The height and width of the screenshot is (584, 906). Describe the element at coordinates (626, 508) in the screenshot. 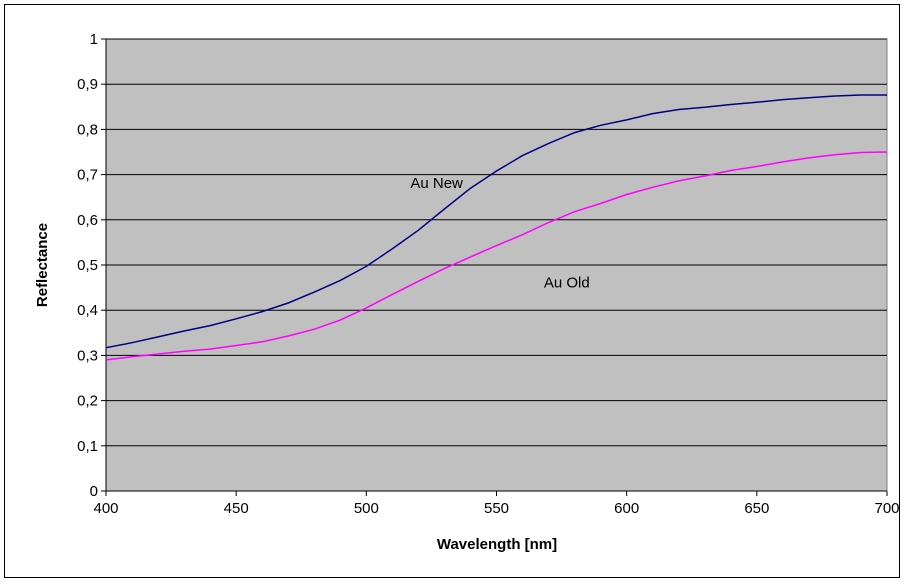

I see `x-tick-label: 600` at that location.